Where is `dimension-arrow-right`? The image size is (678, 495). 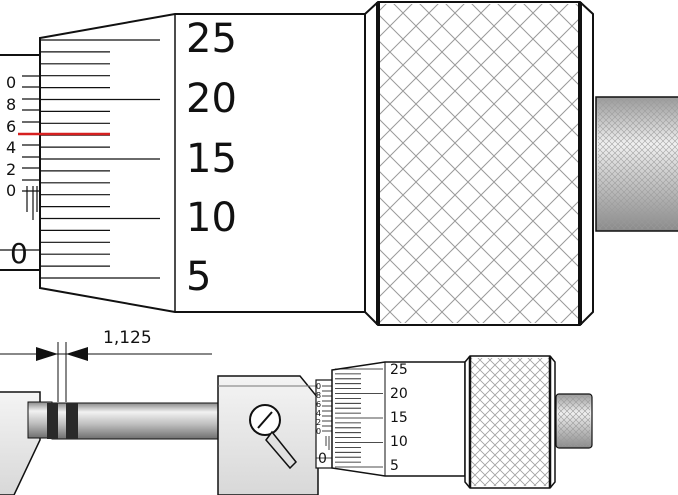
dimension-arrow-right is located at coordinates (77, 354).